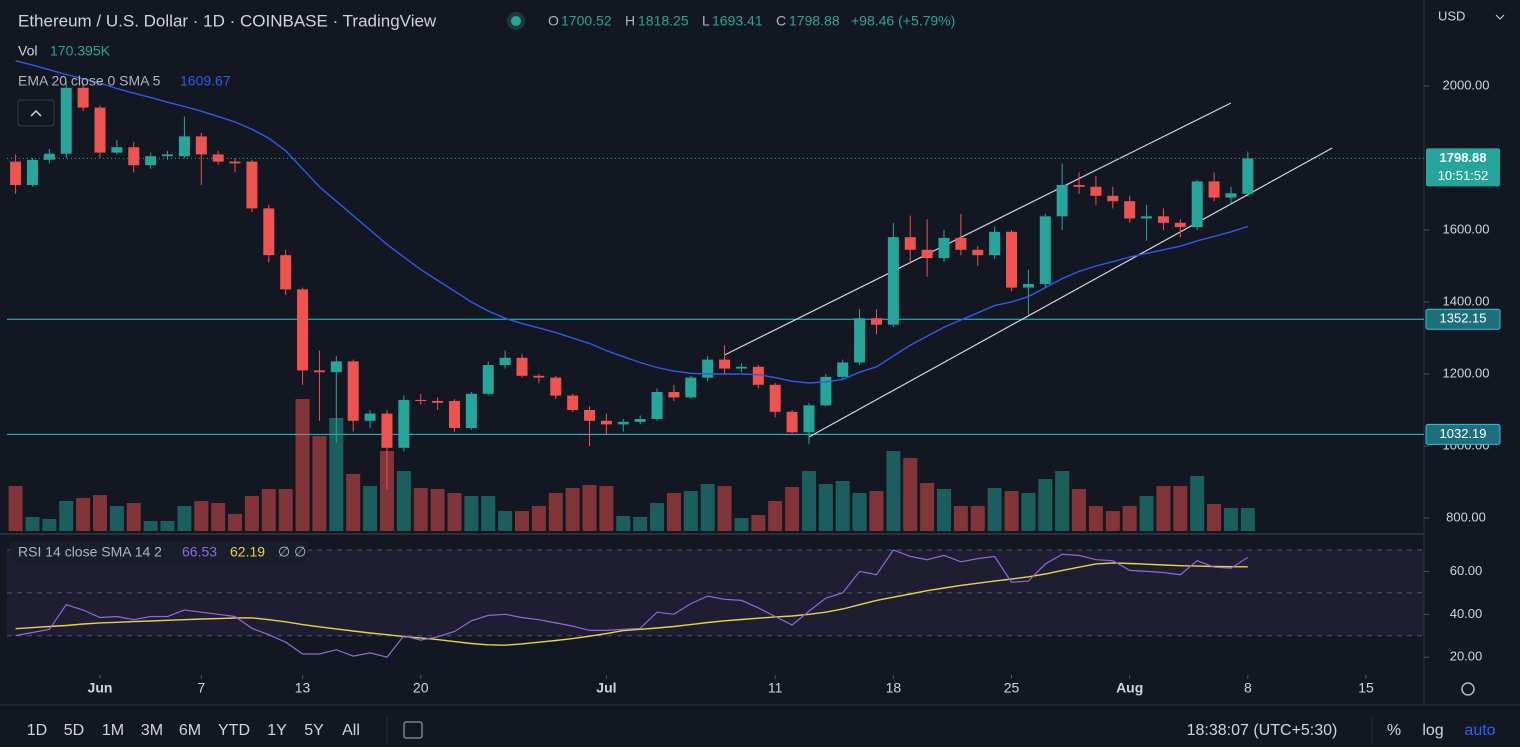 This screenshot has height=747, width=1520. What do you see at coordinates (37, 730) in the screenshot?
I see `timeframe-button: 1D` at bounding box center [37, 730].